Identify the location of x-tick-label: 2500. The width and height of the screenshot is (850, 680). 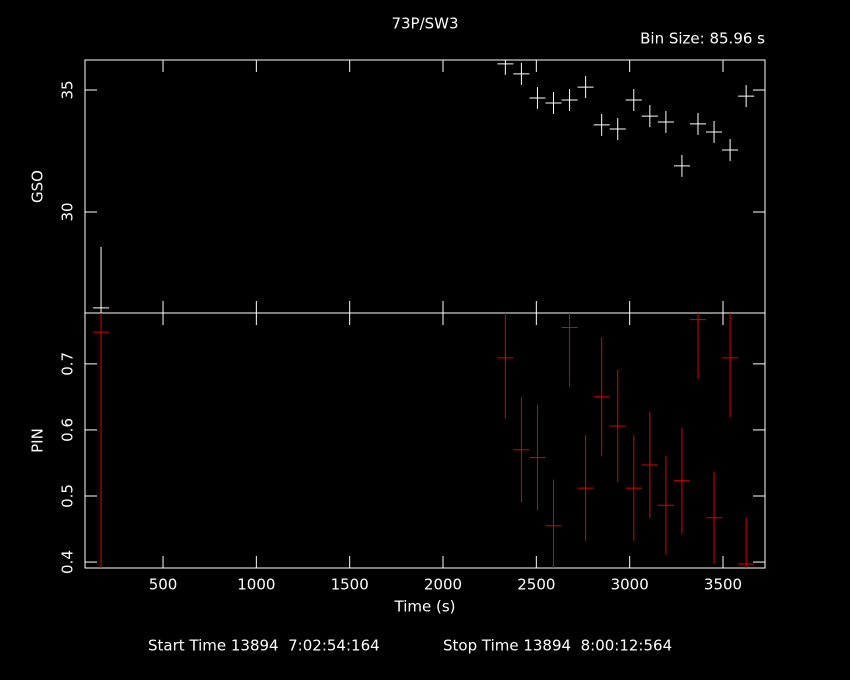
(536, 585).